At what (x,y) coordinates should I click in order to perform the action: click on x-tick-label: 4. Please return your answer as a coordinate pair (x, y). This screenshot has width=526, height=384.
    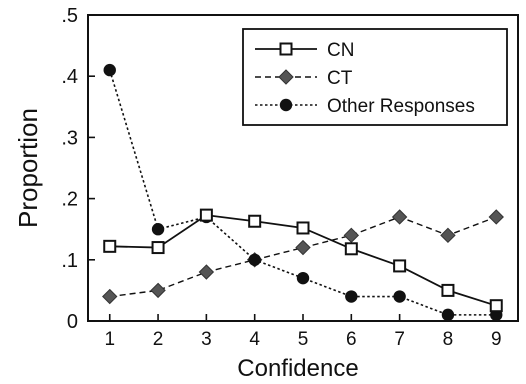
    Looking at the image, I should click on (254, 339).